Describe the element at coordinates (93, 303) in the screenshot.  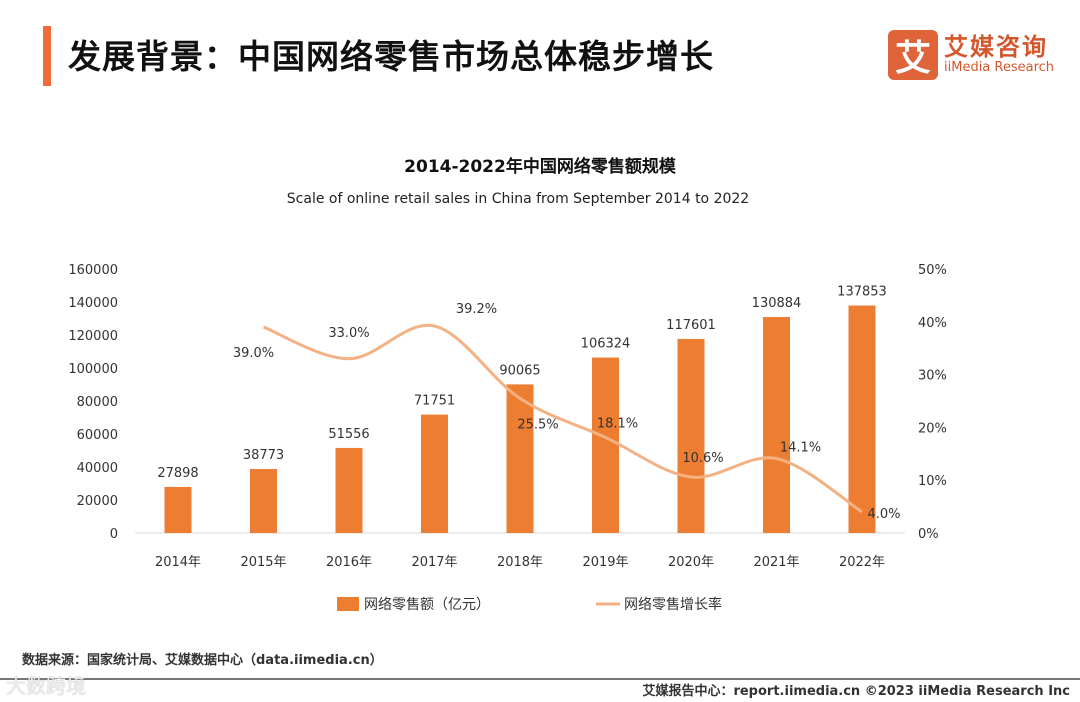
I see `y-left-tick: 140000` at that location.